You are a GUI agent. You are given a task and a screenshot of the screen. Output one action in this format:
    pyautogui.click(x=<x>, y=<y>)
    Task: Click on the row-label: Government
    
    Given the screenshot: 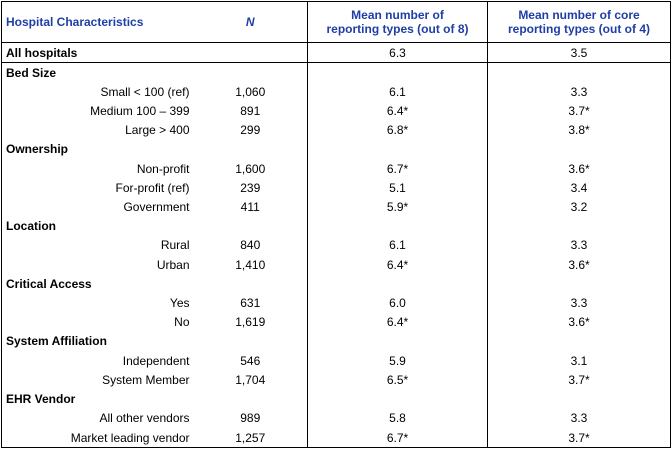 What is the action you would take?
    pyautogui.click(x=97, y=207)
    